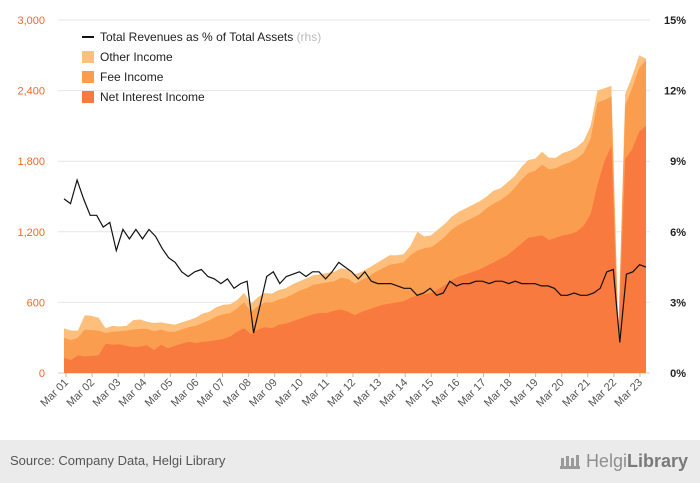  Describe the element at coordinates (675, 92) in the screenshot. I see `right-tick-label: 12%` at that location.